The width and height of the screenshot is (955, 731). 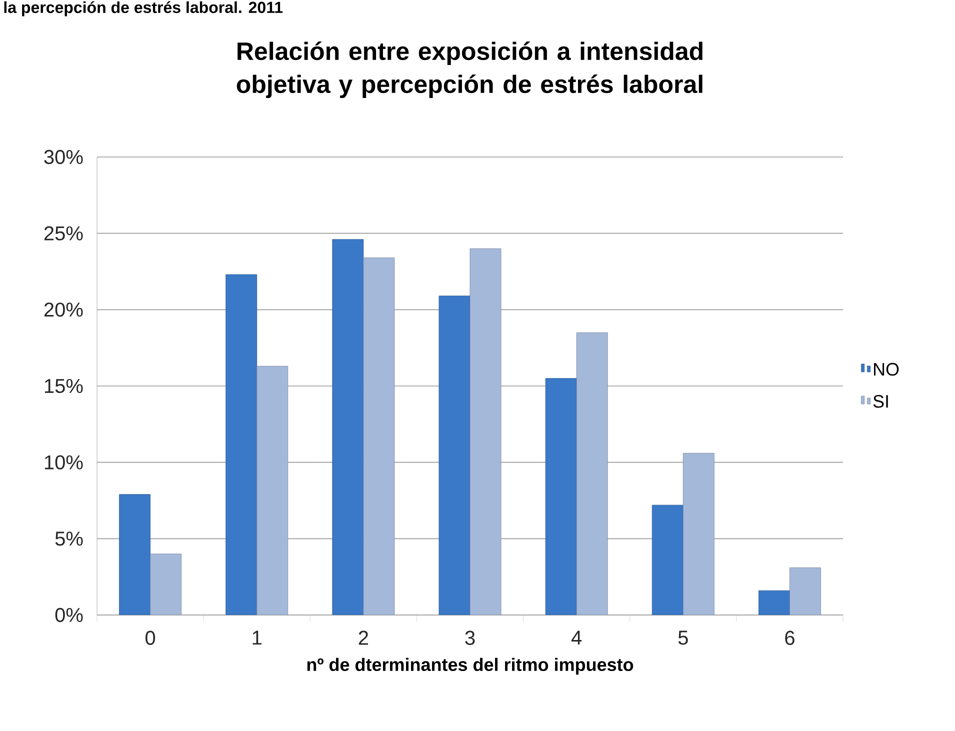 What do you see at coordinates (469, 70) in the screenshot?
I see `chart-title: Relación entre exposición a intensidad objetiva y percepción de estrés laboral` at bounding box center [469, 70].